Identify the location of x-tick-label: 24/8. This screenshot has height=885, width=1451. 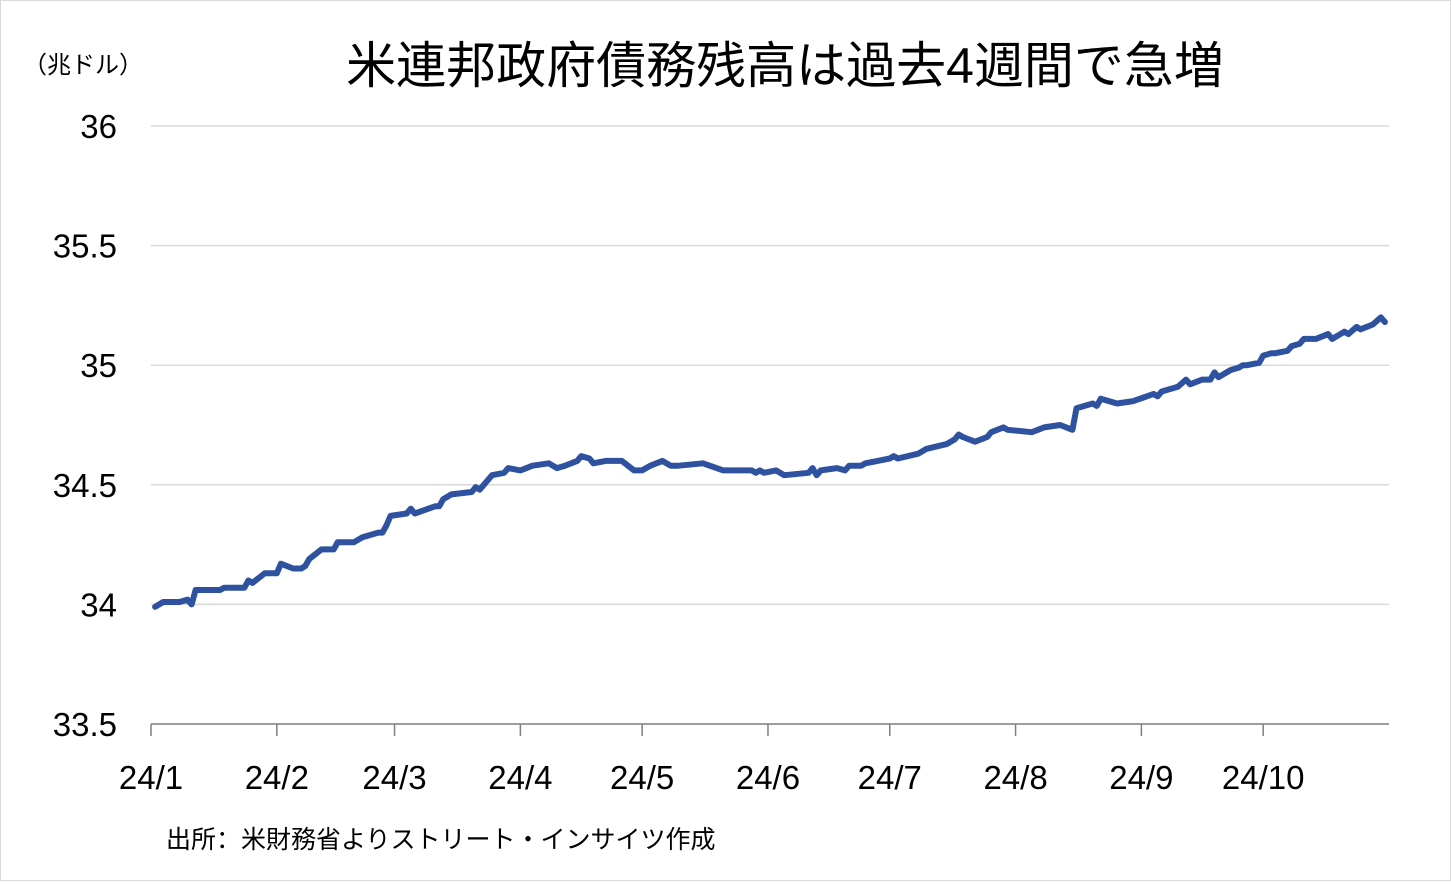
(1015, 777).